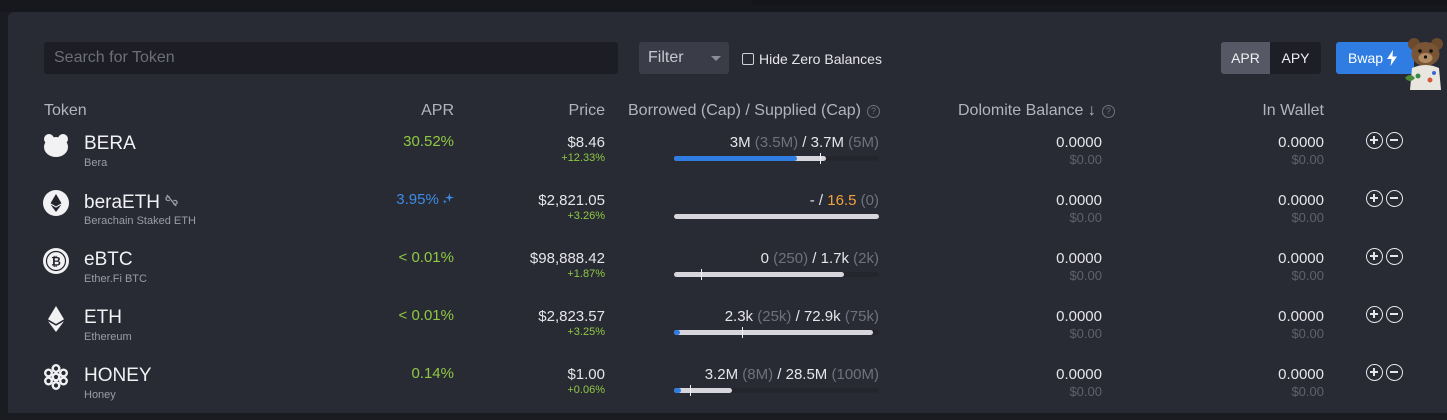 This screenshot has width=1447, height=420. What do you see at coordinates (774, 316) in the screenshot?
I see `borrow-cap: (25k)` at bounding box center [774, 316].